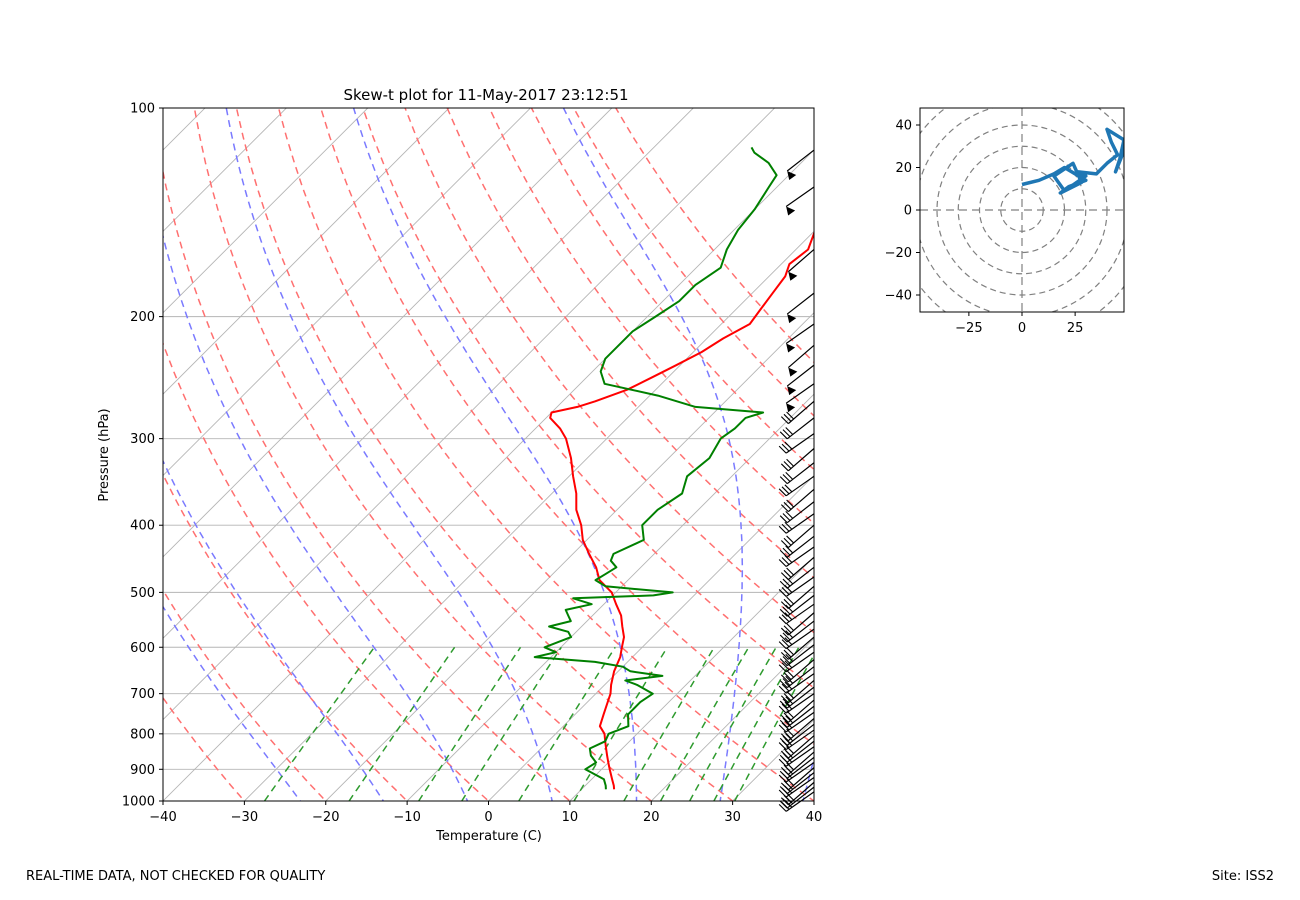 The width and height of the screenshot is (1300, 900). What do you see at coordinates (325, 817) in the screenshot?
I see `x-tick-label: −20` at bounding box center [325, 817].